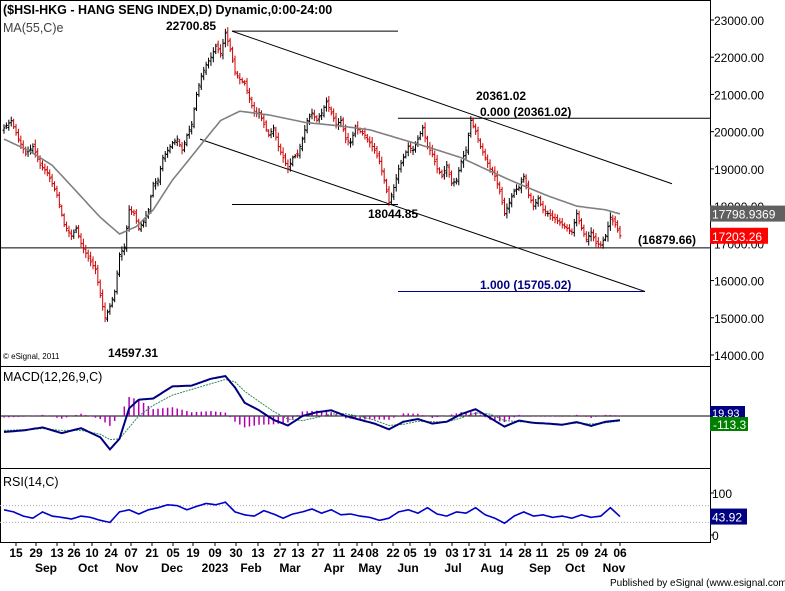  I want to click on x-tick-day: 09, so click(215, 553).